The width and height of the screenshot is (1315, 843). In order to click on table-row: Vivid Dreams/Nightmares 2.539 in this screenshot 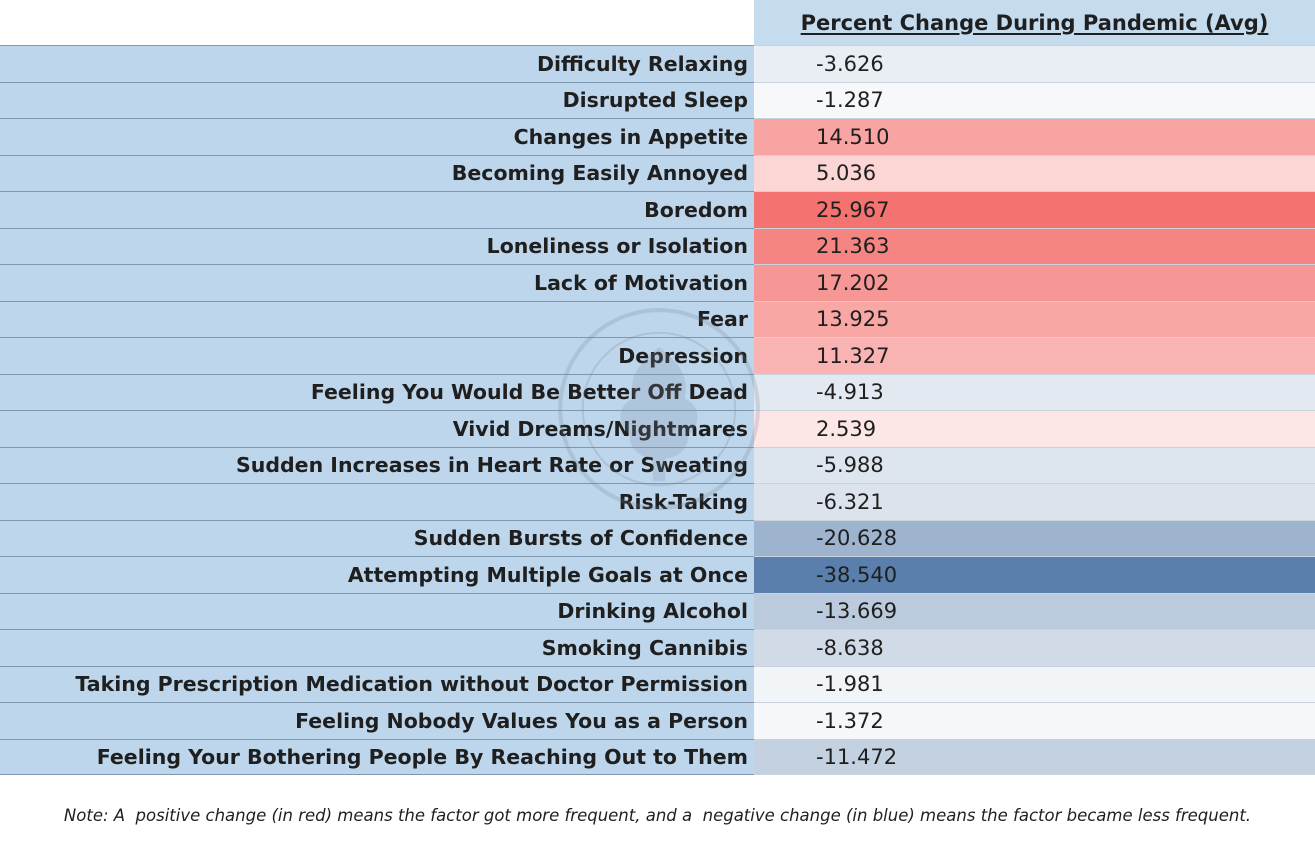, I will do `click(657, 428)`.